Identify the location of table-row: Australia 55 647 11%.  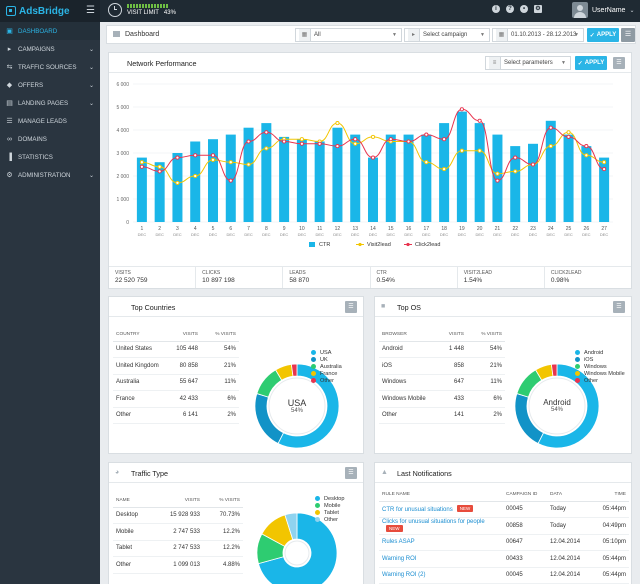
(176, 382).